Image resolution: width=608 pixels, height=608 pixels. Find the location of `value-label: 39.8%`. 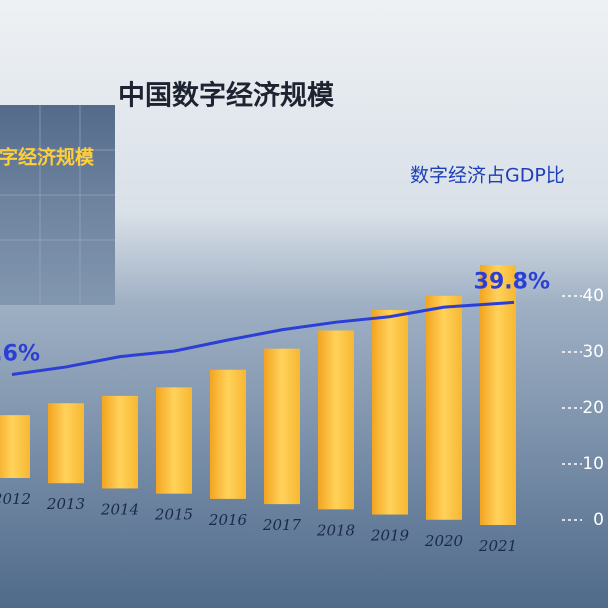

value-label: 39.8% is located at coordinates (512, 281).